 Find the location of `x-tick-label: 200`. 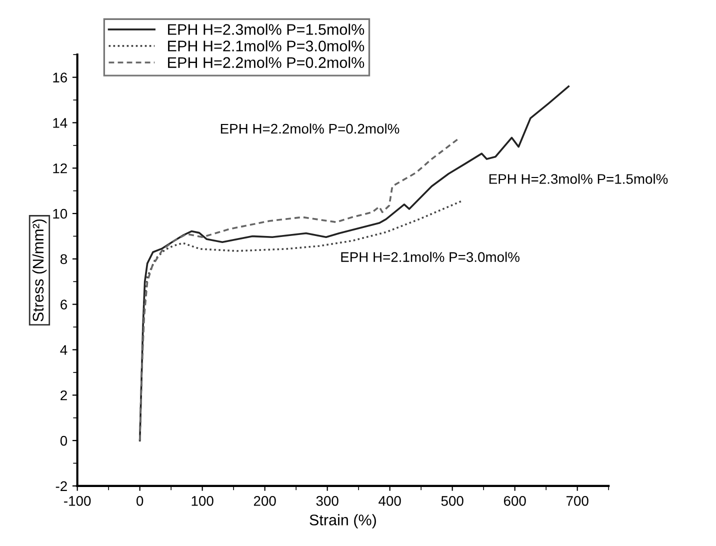

x-tick-label: 200 is located at coordinates (265, 501).